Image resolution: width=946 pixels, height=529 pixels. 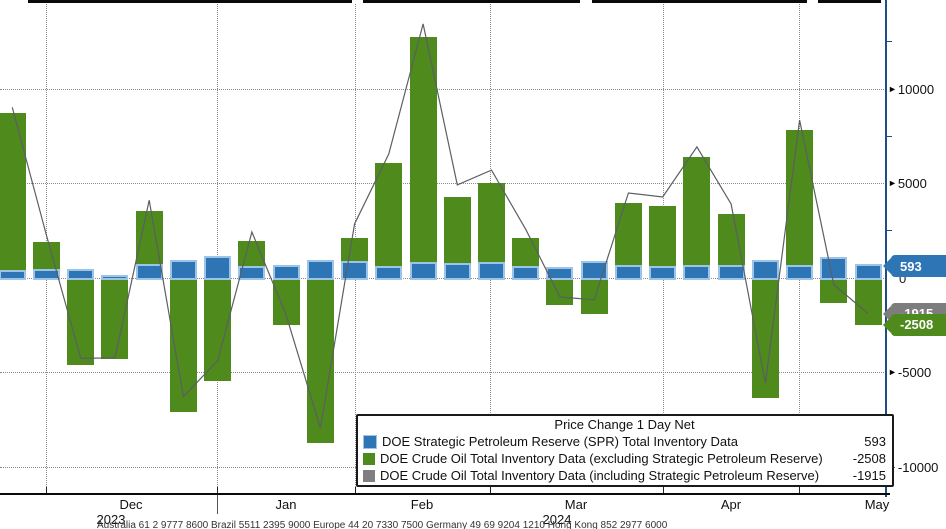 I want to click on year-label: 2024, so click(x=557, y=519).